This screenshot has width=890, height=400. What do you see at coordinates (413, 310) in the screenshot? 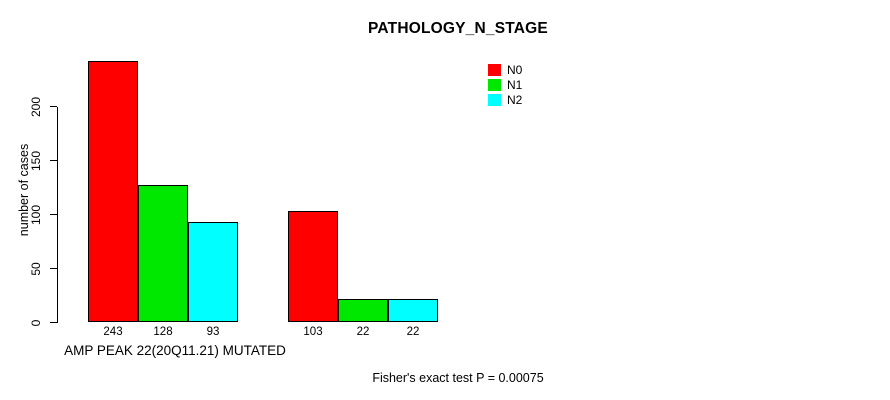
I see `bar-N2-group2` at bounding box center [413, 310].